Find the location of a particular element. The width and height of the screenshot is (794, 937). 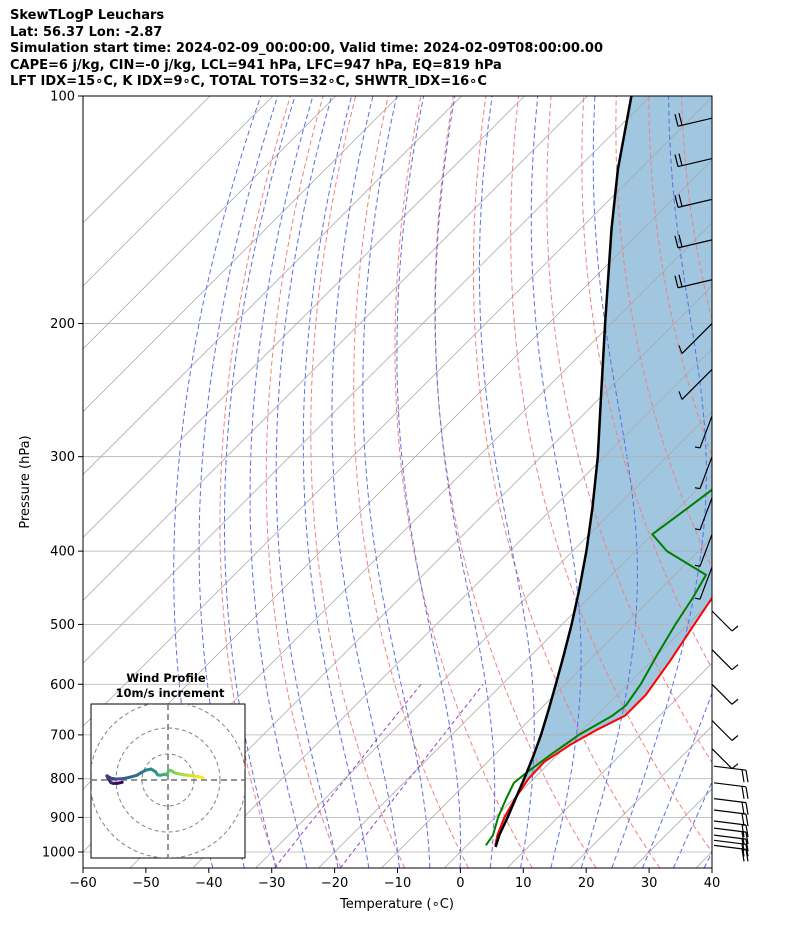

y-tick-label: 900 is located at coordinates (62, 818).